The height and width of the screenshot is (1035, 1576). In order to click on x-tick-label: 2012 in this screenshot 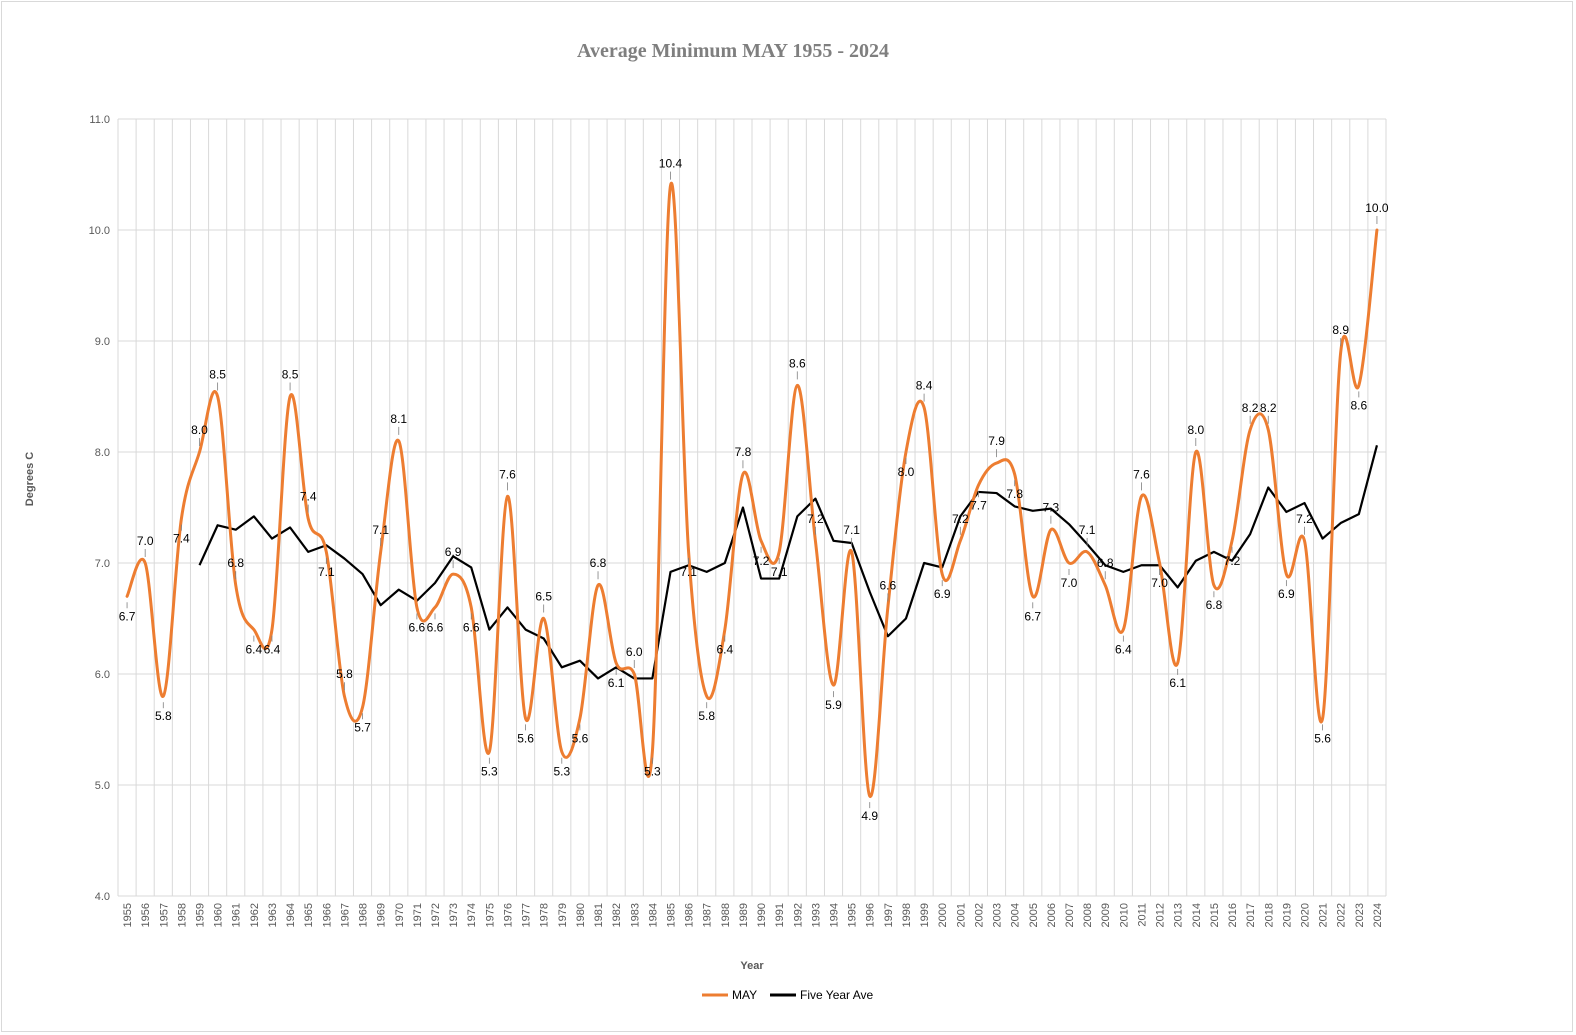, I will do `click(1161, 915)`.